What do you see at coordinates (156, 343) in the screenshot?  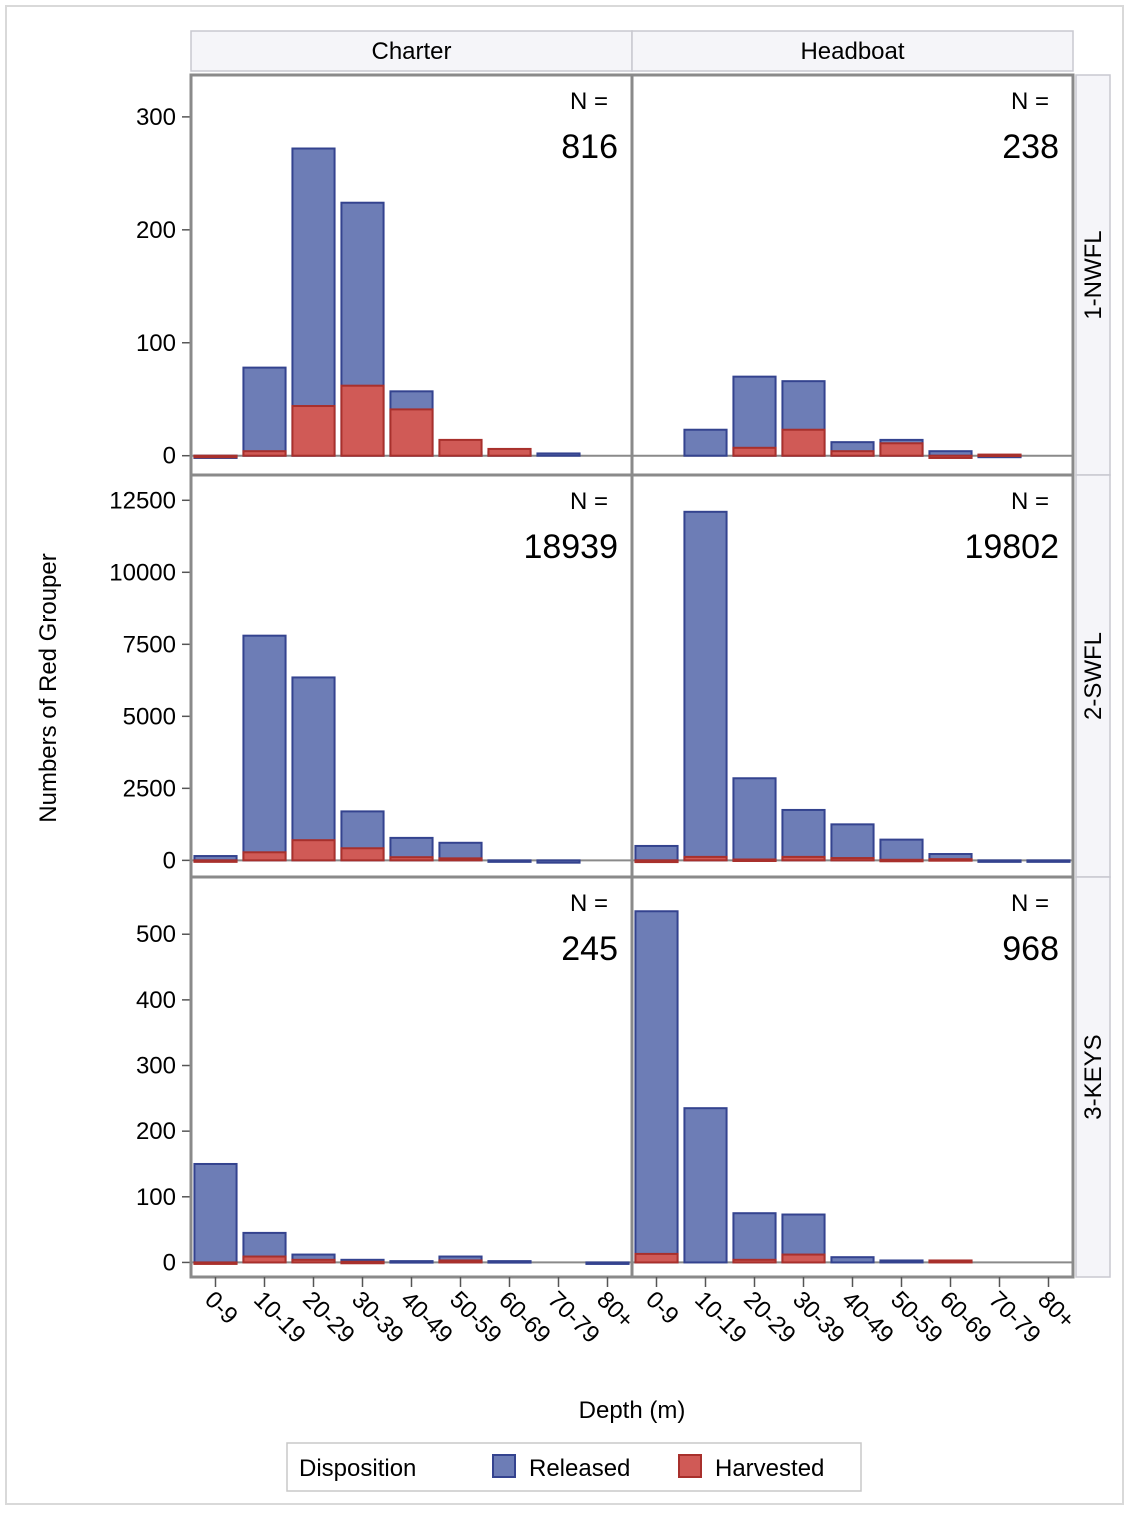 I see `y-tick-label: 100` at bounding box center [156, 343].